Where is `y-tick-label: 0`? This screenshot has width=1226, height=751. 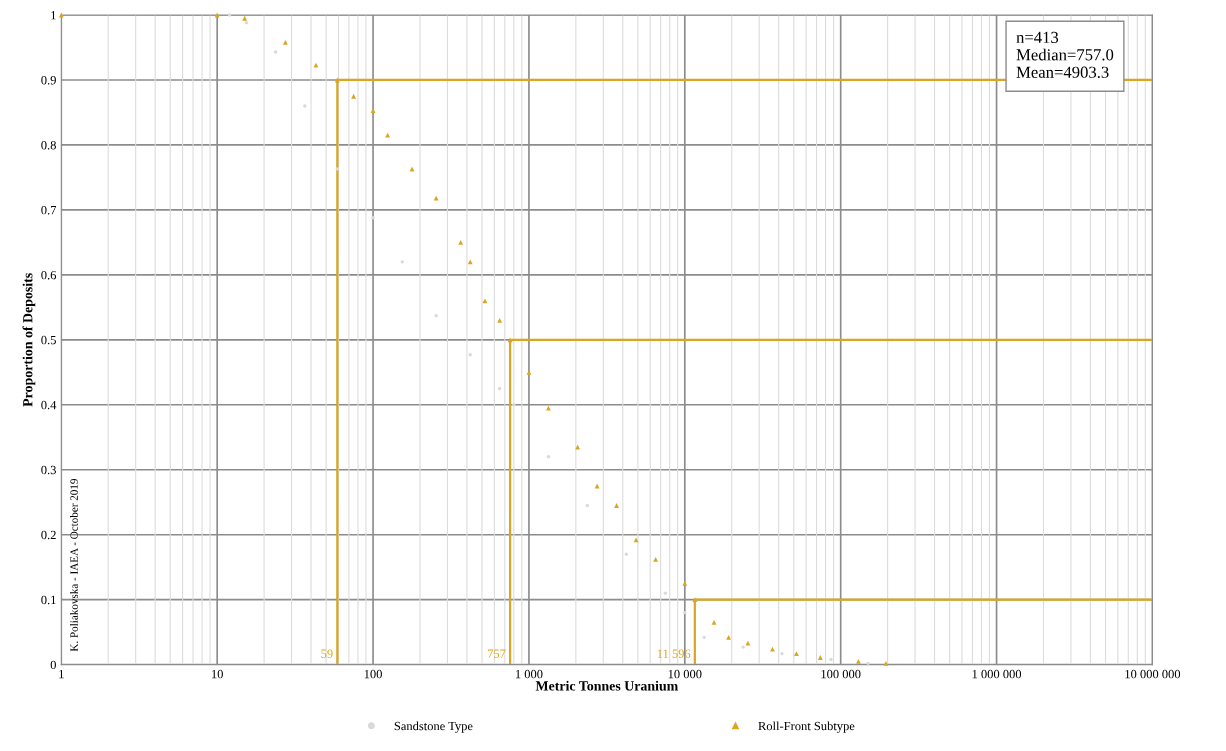 y-tick-label: 0 is located at coordinates (53, 665).